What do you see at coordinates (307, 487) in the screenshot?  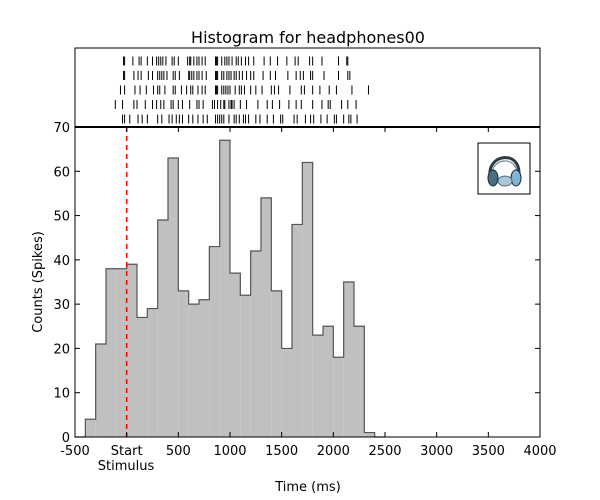 I see `x-axis-label: Time (ms)` at bounding box center [307, 487].